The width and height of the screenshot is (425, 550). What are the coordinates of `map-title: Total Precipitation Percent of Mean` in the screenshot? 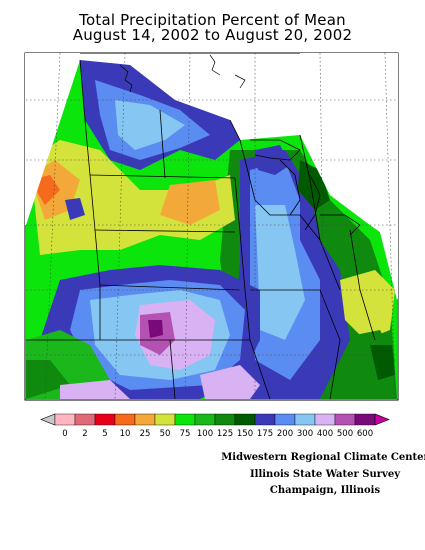 It's located at (212, 20).